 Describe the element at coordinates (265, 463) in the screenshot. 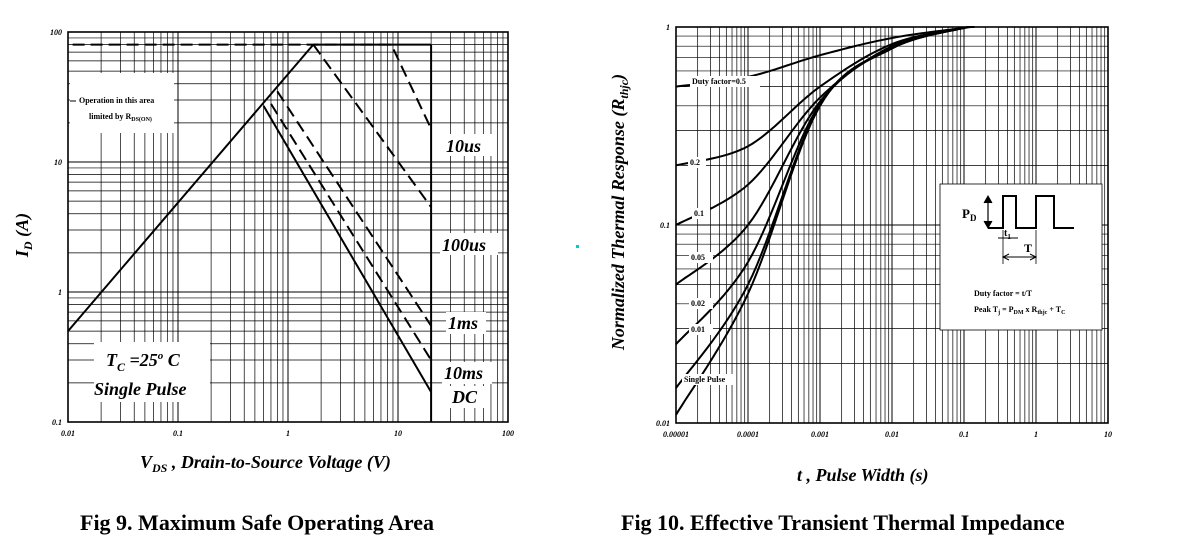

I see `soa-x-axis-title: VDS , Drain-to-Source Voltage (V)` at that location.